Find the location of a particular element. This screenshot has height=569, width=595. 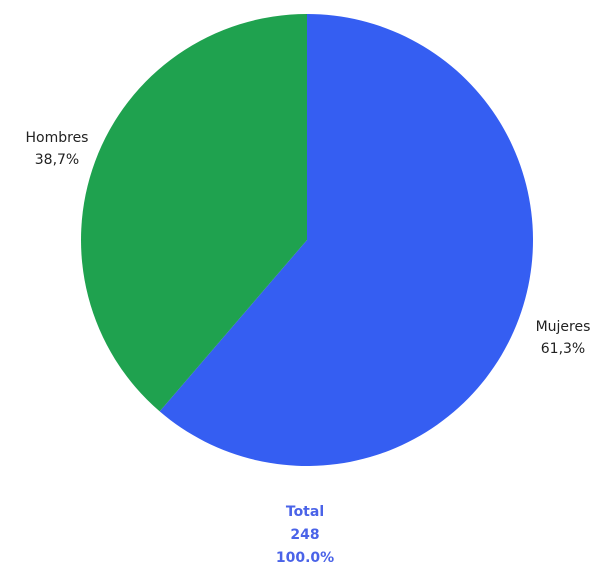

slice-label-mujeres: Mujeres 61,3% is located at coordinates (563, 338).